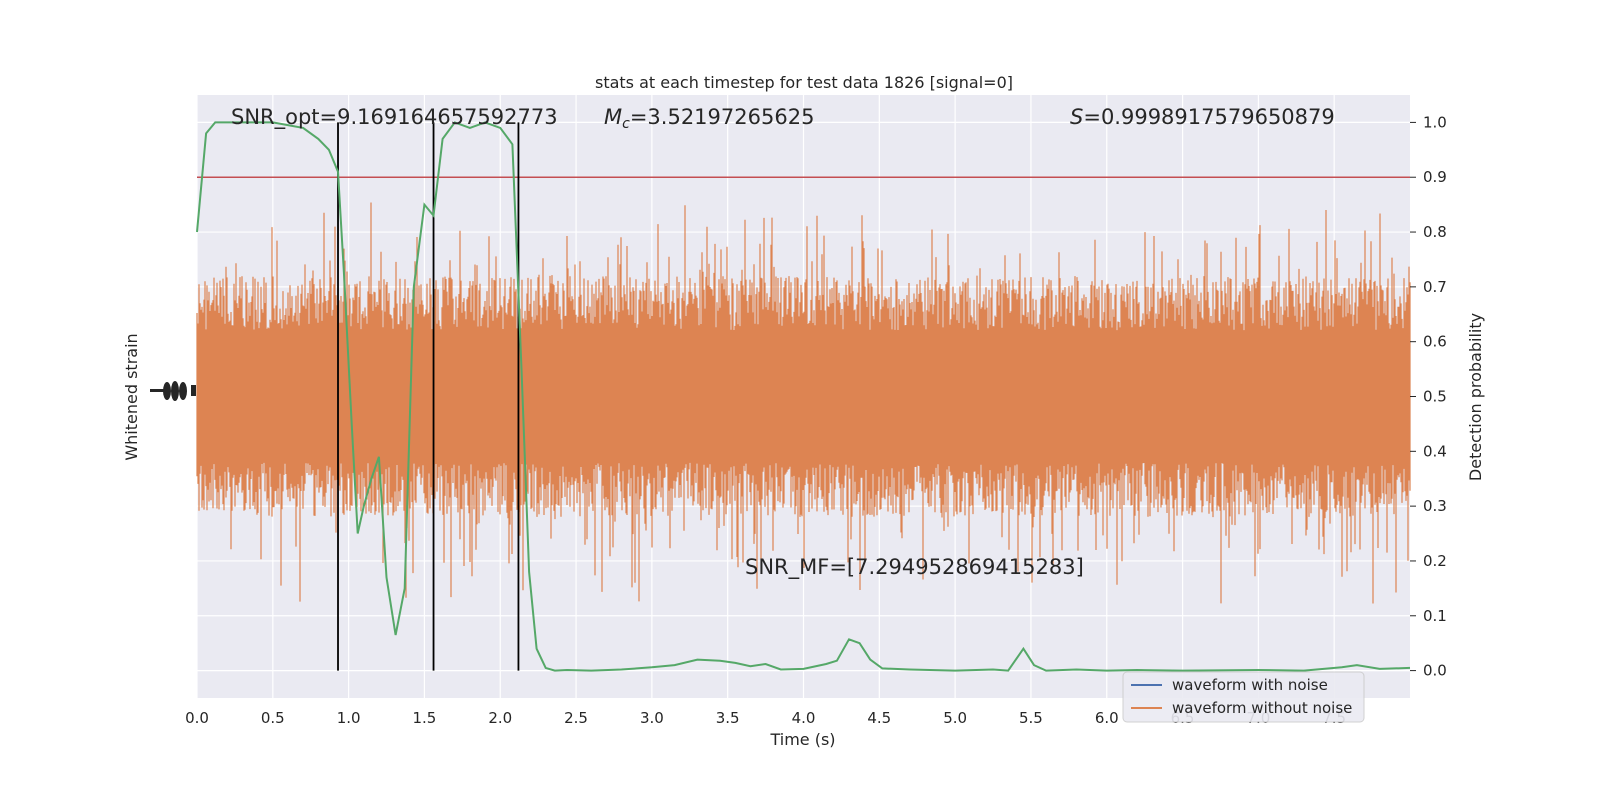 Image resolution: width=1600 pixels, height=800 pixels. I want to click on waveform-core, so click(803, 396).